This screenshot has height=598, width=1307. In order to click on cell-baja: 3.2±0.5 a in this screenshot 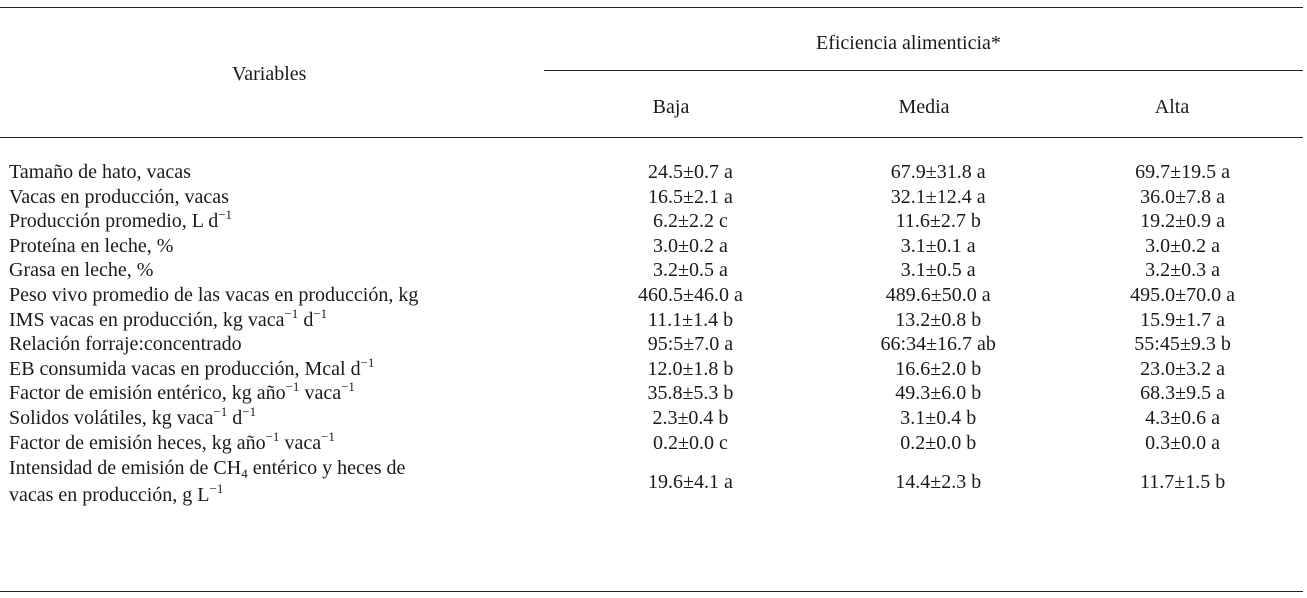, I will do `click(690, 270)`.